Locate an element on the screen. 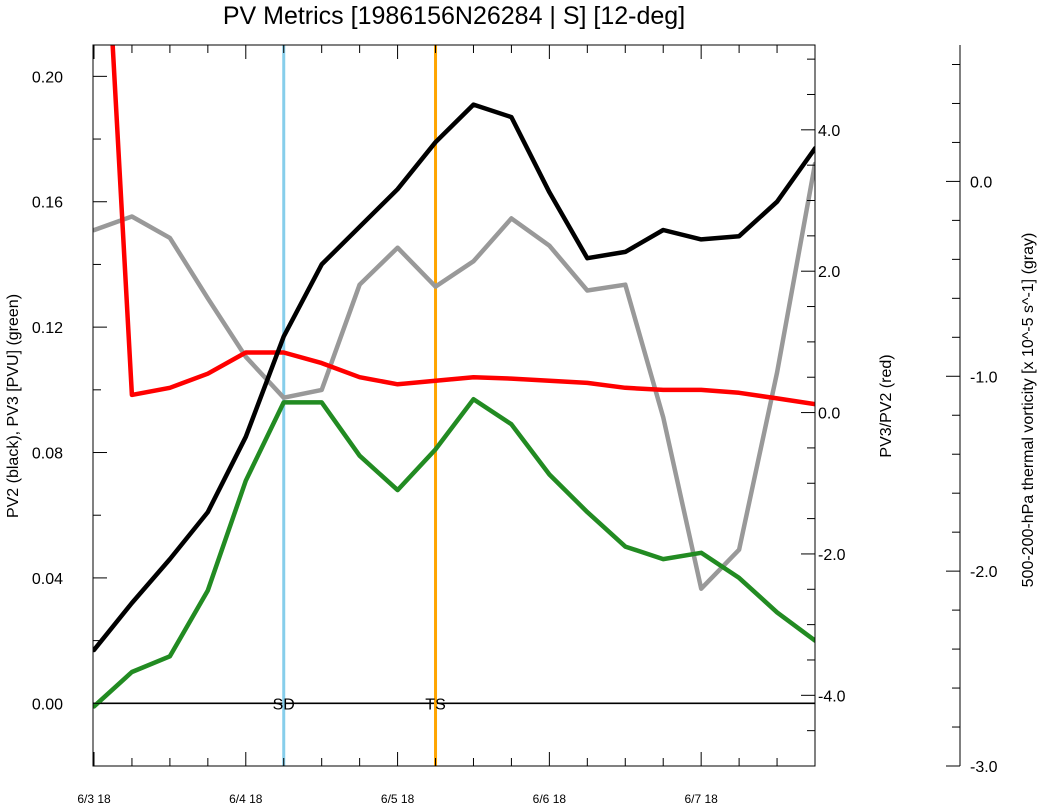  right-tick-label: 2.0 is located at coordinates (829, 272).